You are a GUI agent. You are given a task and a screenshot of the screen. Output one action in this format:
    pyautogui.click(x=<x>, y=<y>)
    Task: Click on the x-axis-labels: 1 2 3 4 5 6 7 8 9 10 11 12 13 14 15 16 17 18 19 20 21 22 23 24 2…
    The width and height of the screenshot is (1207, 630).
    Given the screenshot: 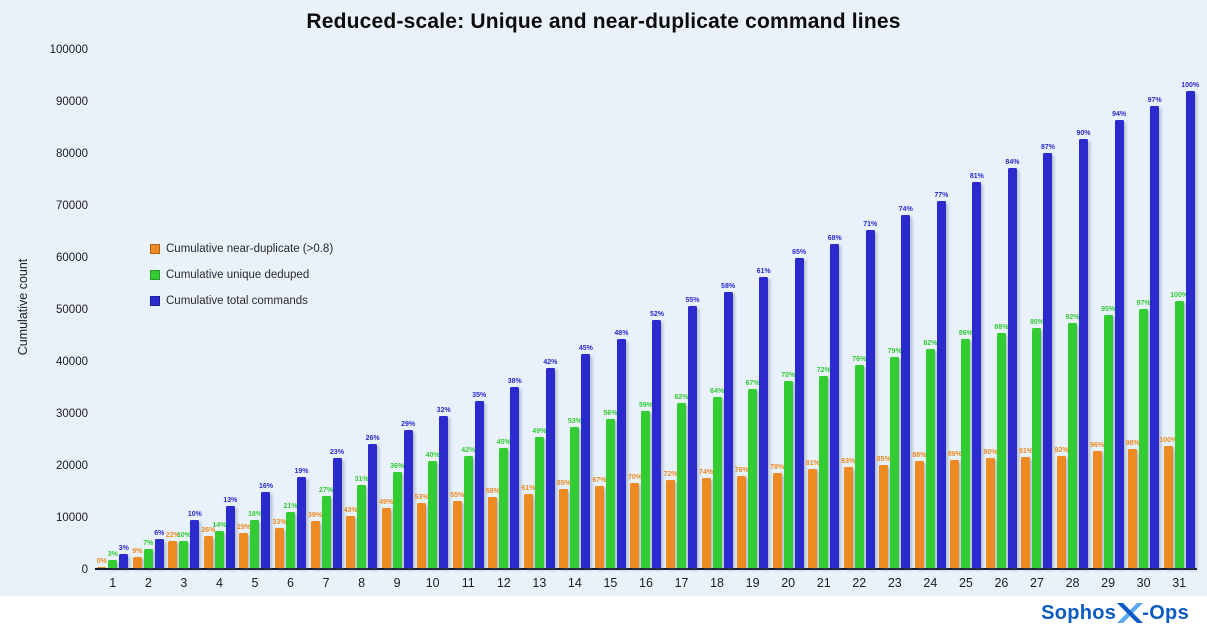 What is the action you would take?
    pyautogui.click(x=646, y=583)
    